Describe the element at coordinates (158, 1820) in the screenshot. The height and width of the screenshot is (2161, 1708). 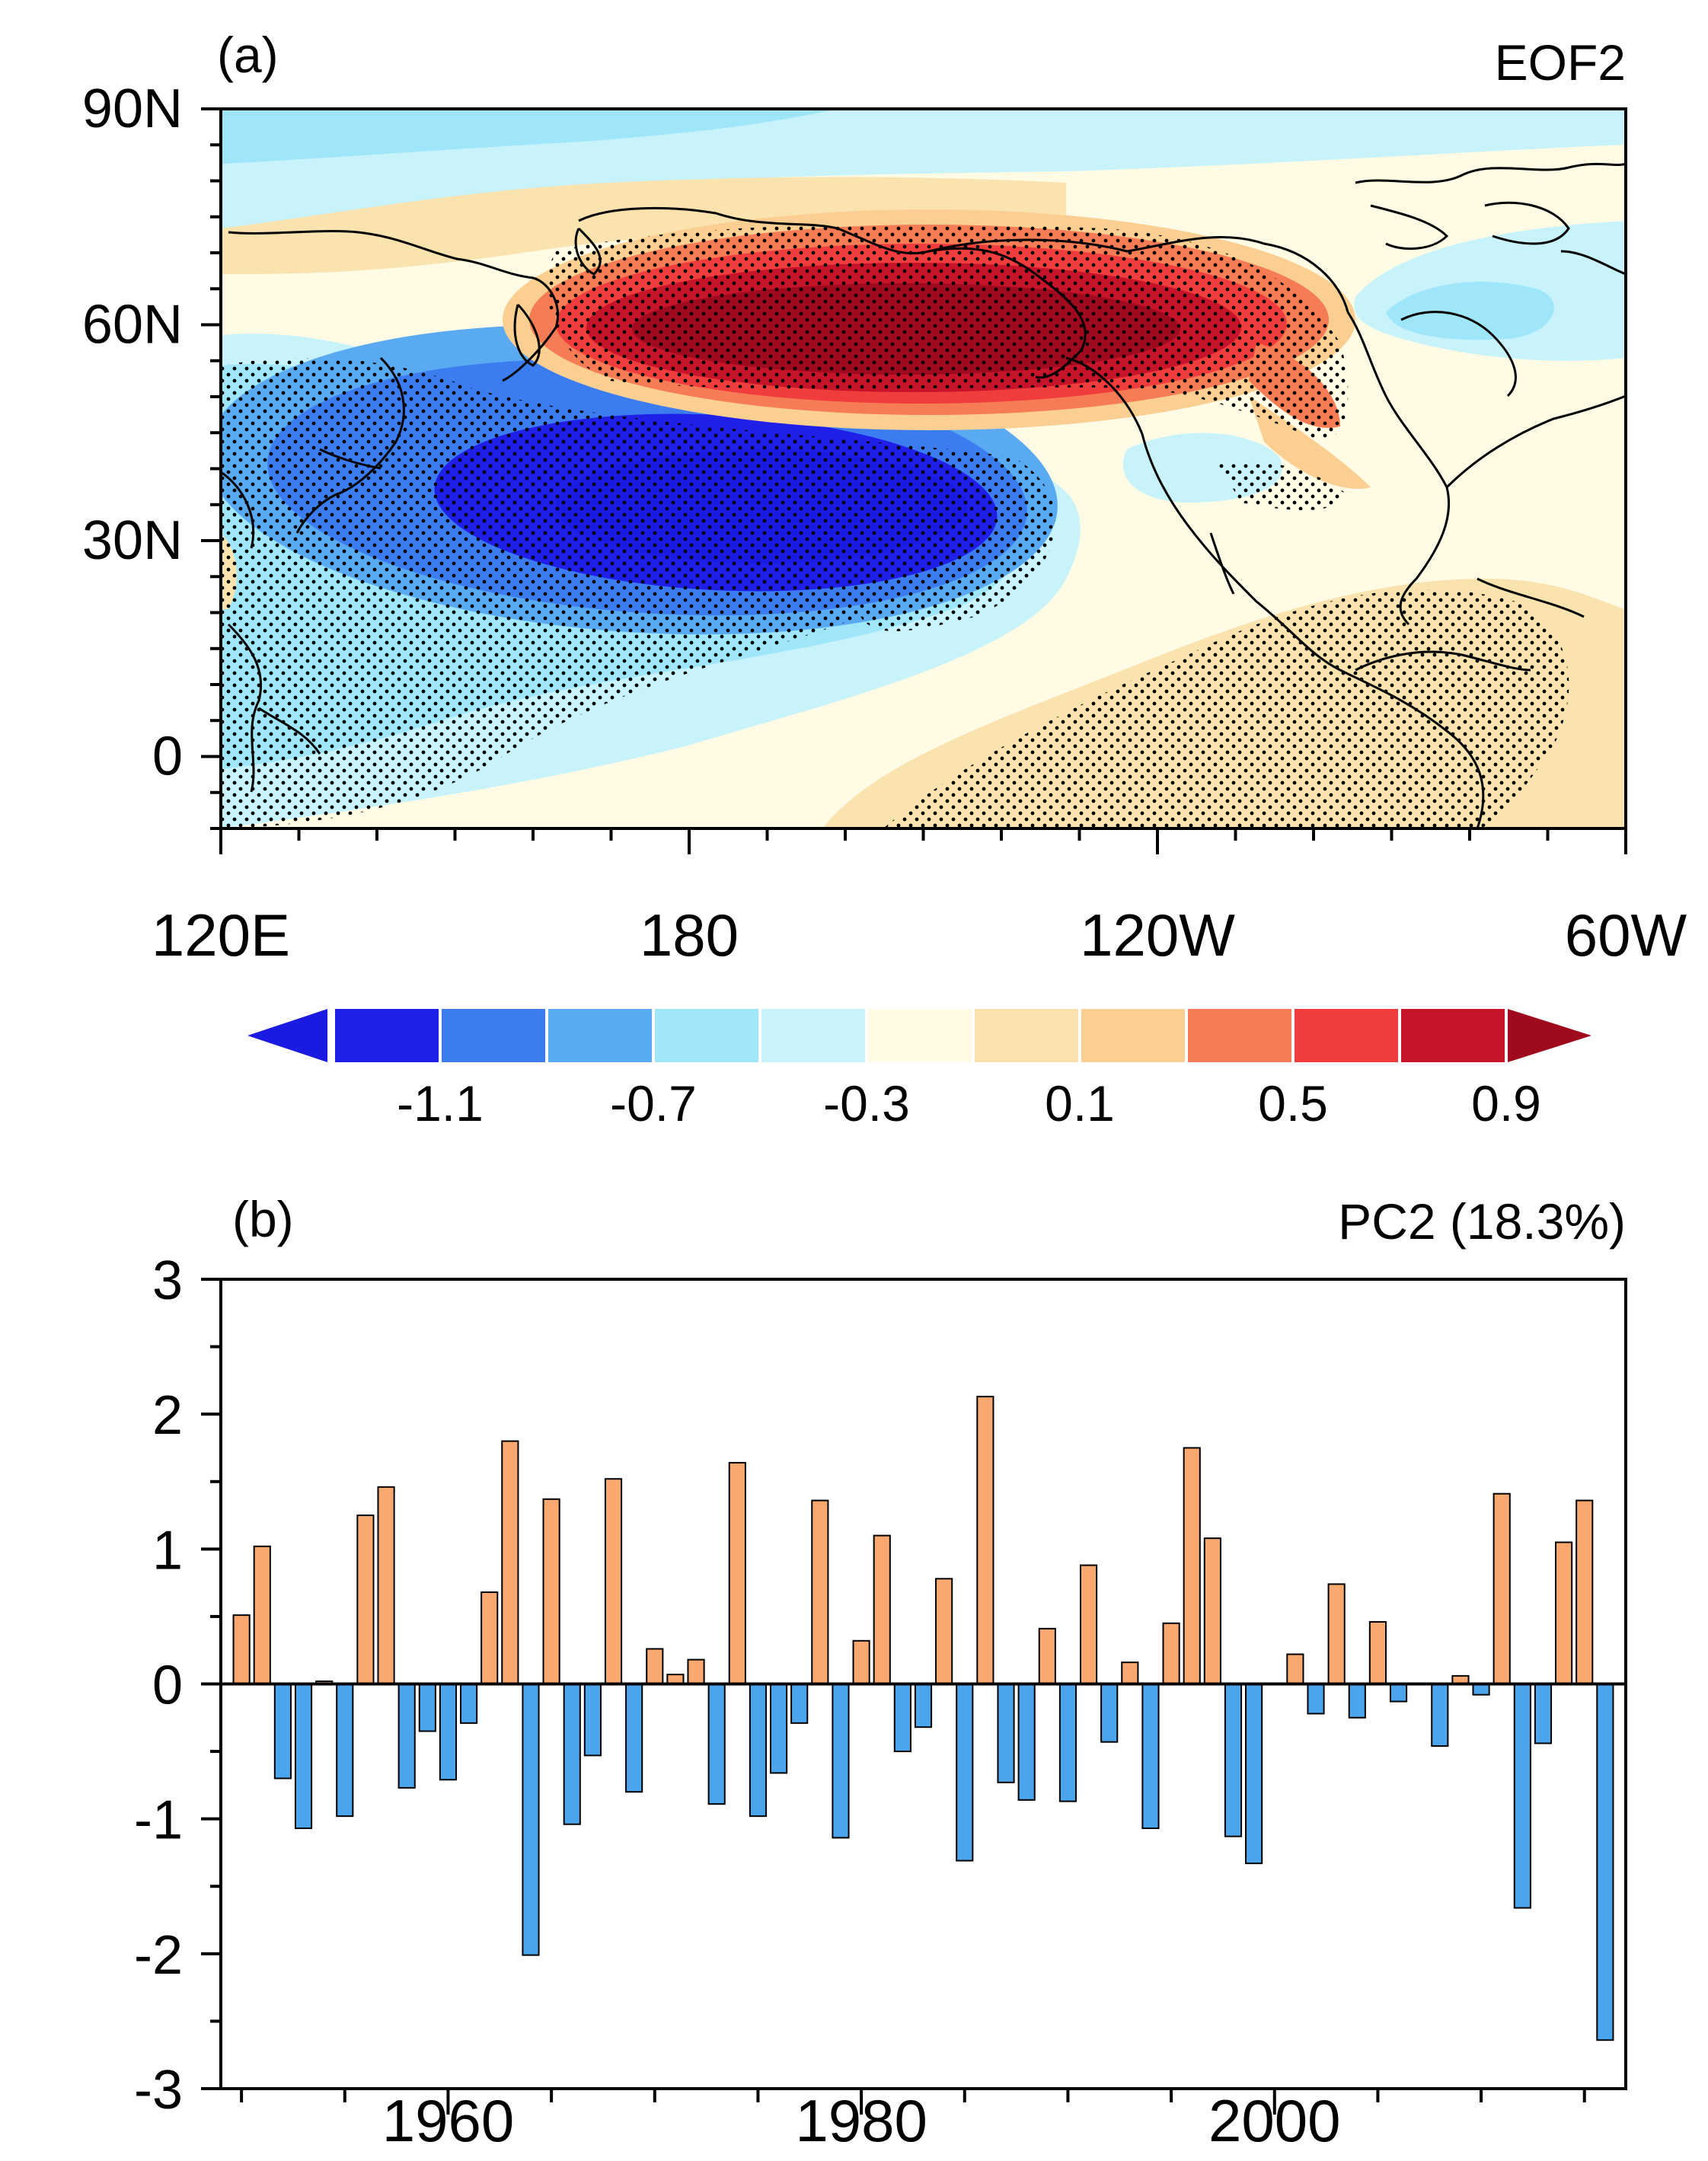
I see `y-tick-label: -1` at that location.